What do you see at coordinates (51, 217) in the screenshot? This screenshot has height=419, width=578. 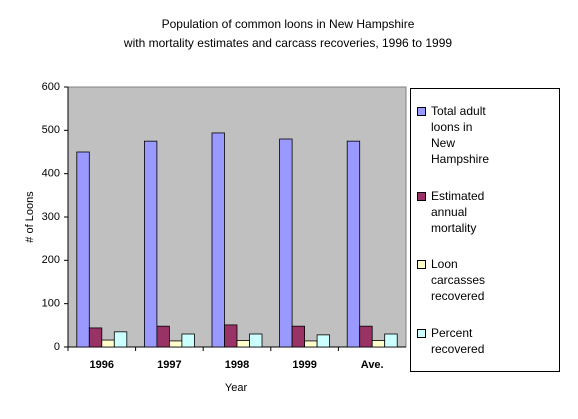 I see `y-tick-label: 300` at bounding box center [51, 217].